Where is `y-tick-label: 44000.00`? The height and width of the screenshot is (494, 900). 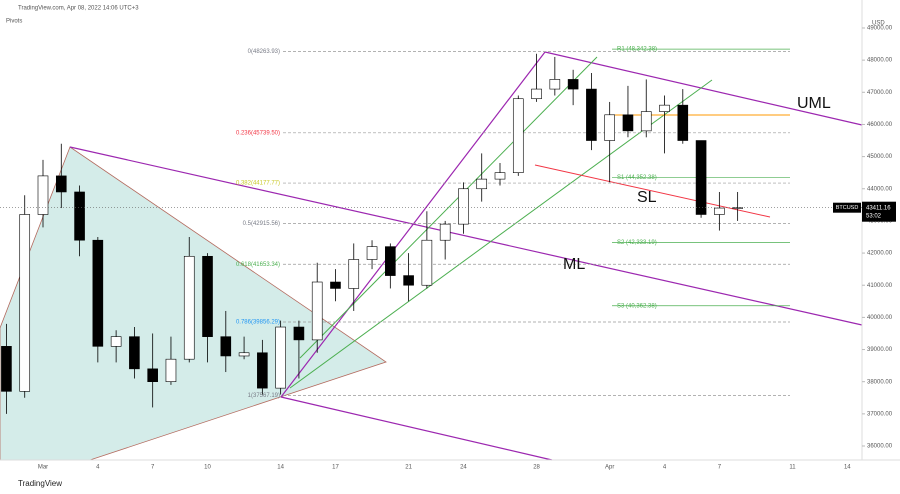 y-tick-label: 44000.00 is located at coordinates (880, 189).